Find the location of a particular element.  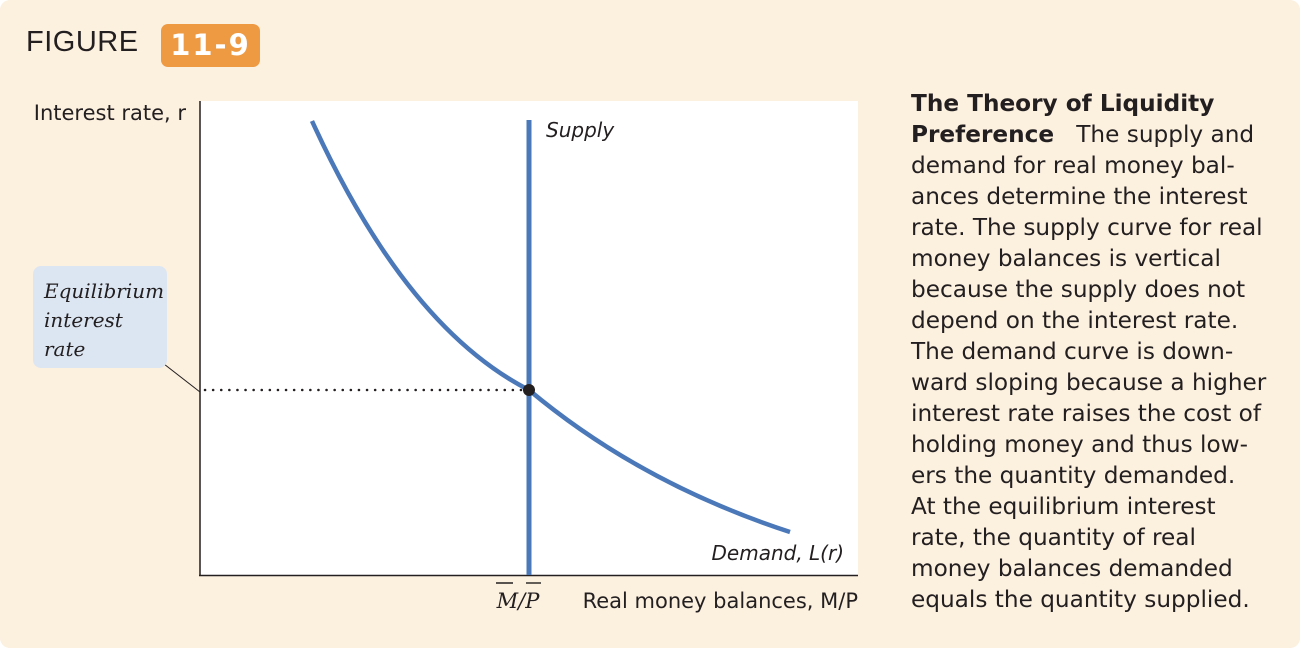

caption-line: ward sloping because a higher is located at coordinates (1089, 382).